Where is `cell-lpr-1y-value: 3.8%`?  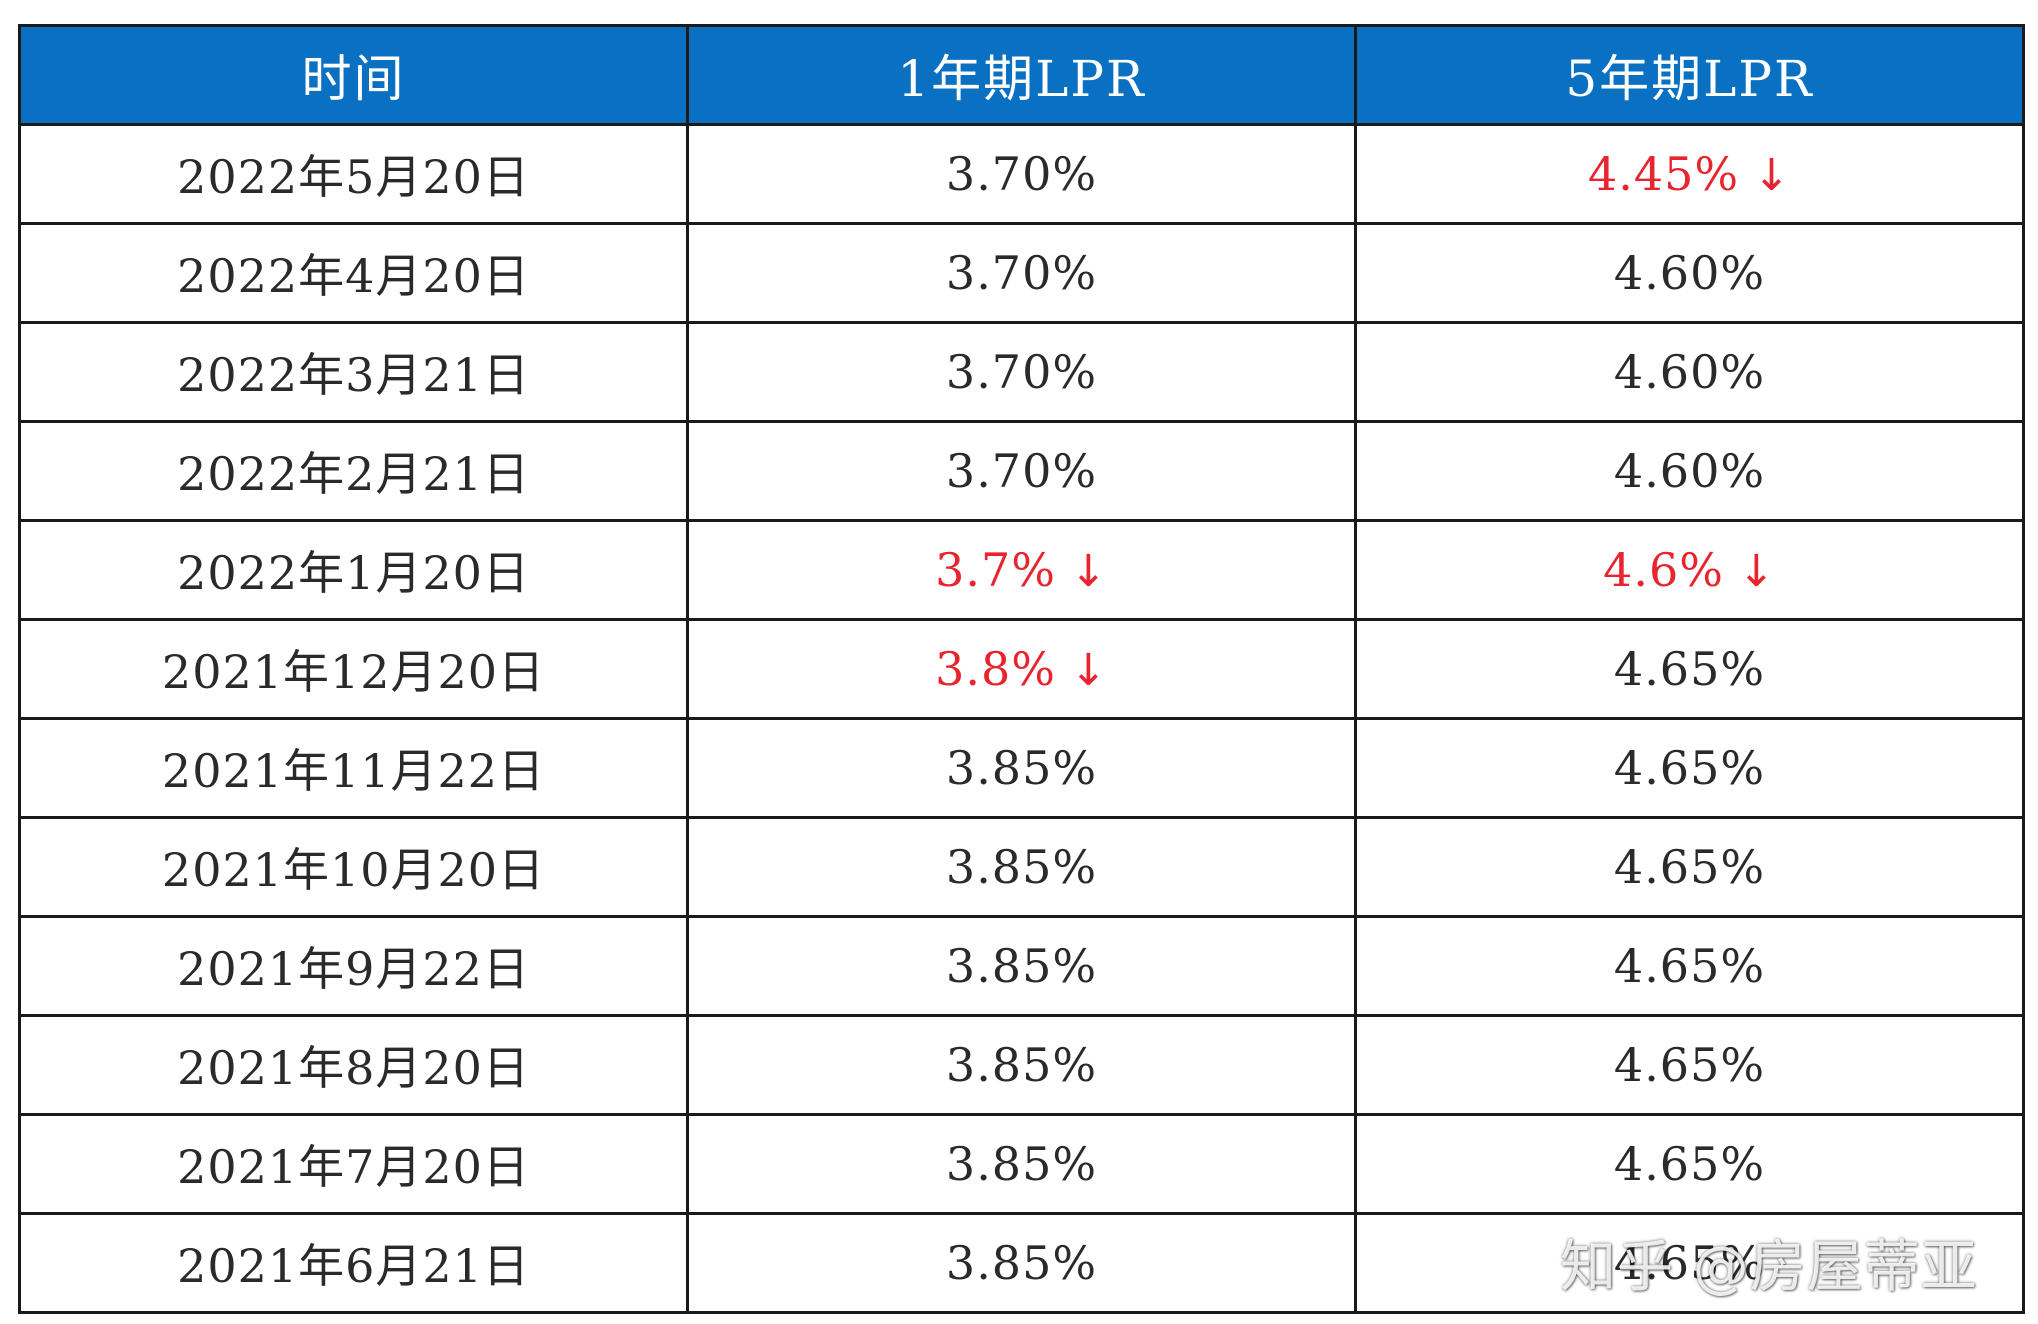 cell-lpr-1y-value: 3.8% is located at coordinates (995, 669).